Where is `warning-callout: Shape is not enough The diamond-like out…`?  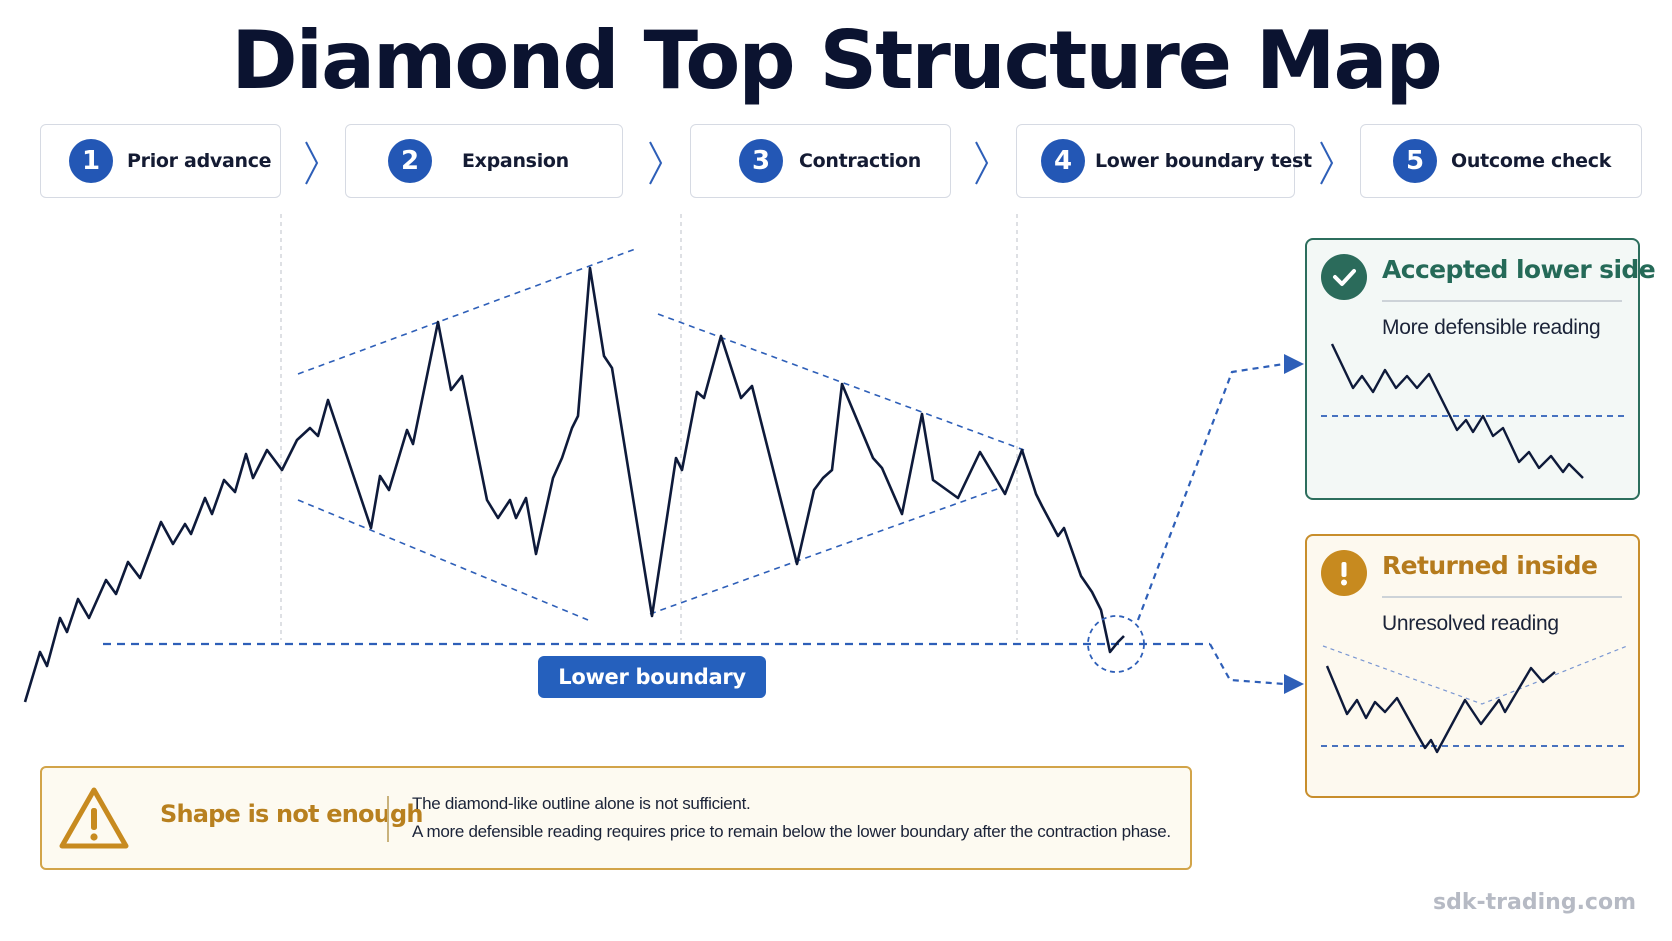
warning-callout: Shape is not enough The diamond-like out… is located at coordinates (616, 818).